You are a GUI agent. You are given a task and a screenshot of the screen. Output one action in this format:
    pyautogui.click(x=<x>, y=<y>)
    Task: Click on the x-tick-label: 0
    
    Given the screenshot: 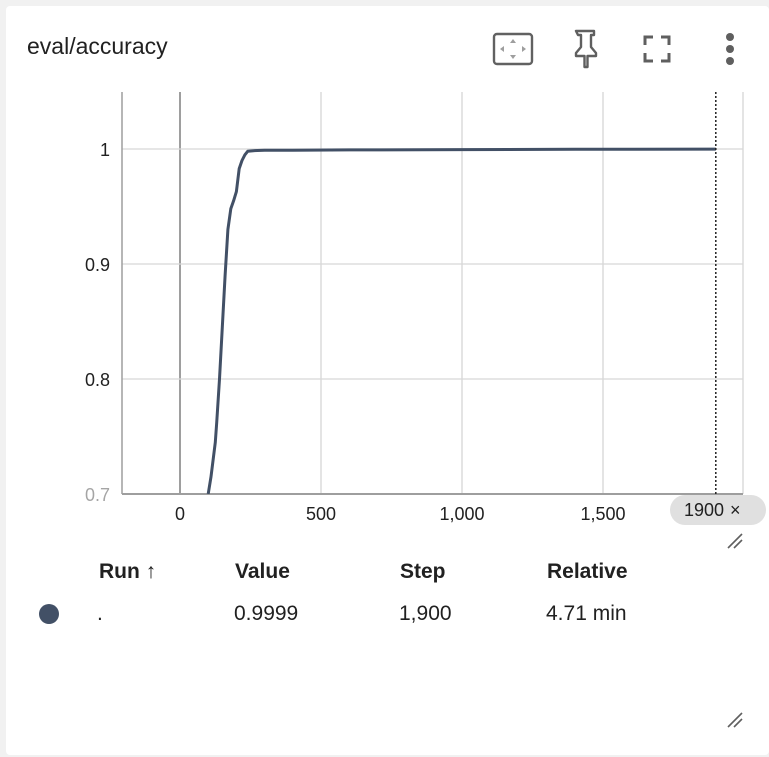 What is the action you would take?
    pyautogui.click(x=180, y=514)
    